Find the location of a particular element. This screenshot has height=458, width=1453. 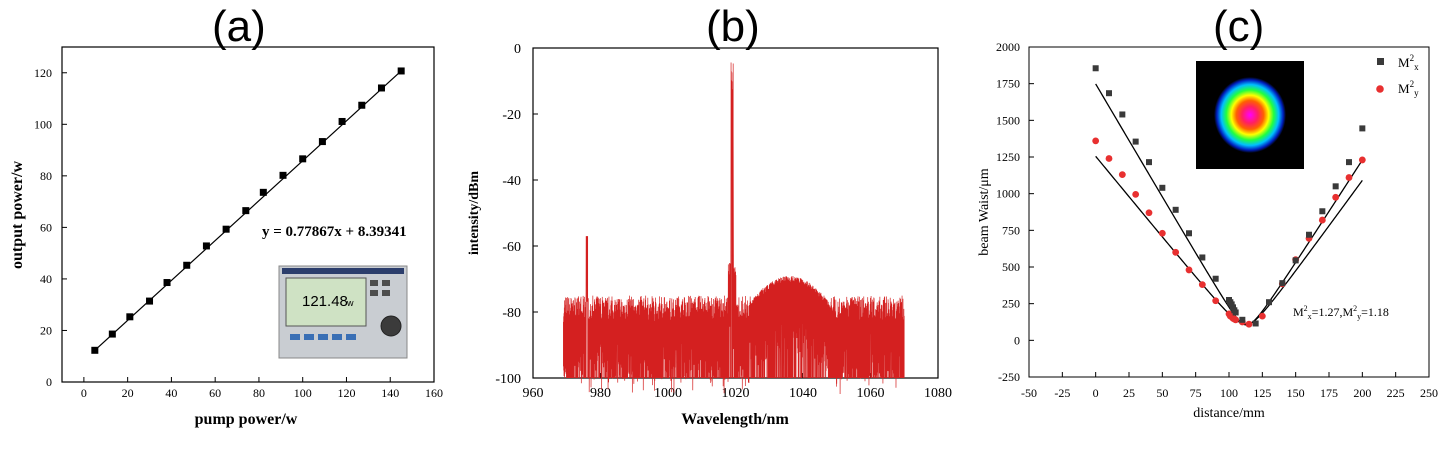

chart-a-xtick-label: 140 is located at coordinates (390, 393).